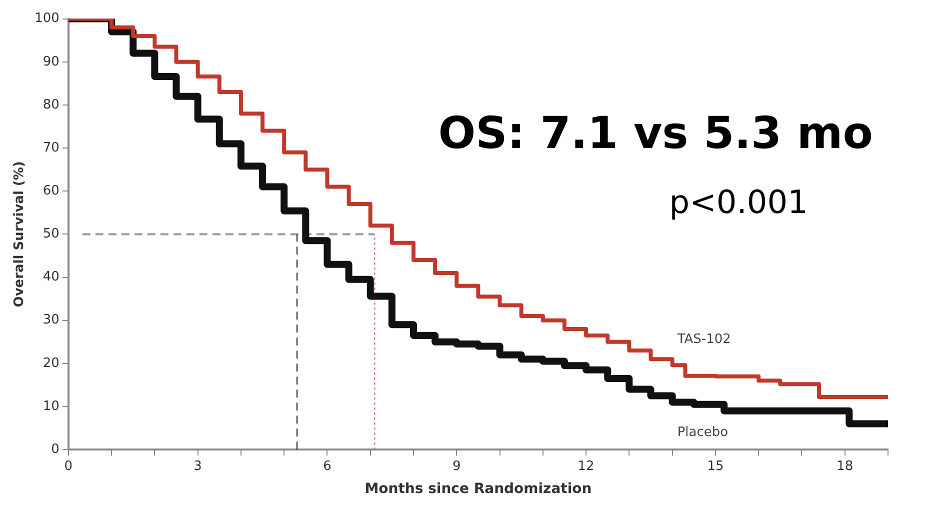  What do you see at coordinates (68, 466) in the screenshot?
I see `x-tick-label: 0` at bounding box center [68, 466].